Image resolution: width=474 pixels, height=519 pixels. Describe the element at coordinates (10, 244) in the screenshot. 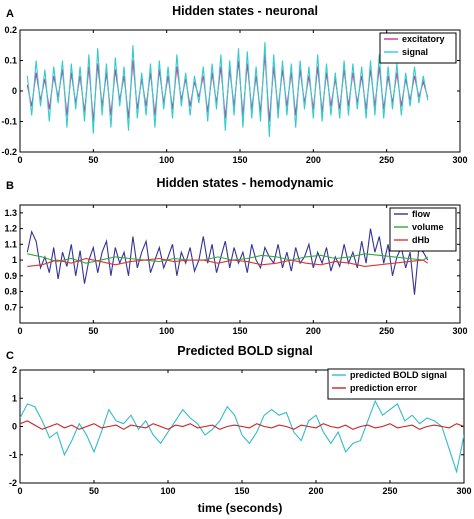

I see `y-tick-label: 1.1` at that location.